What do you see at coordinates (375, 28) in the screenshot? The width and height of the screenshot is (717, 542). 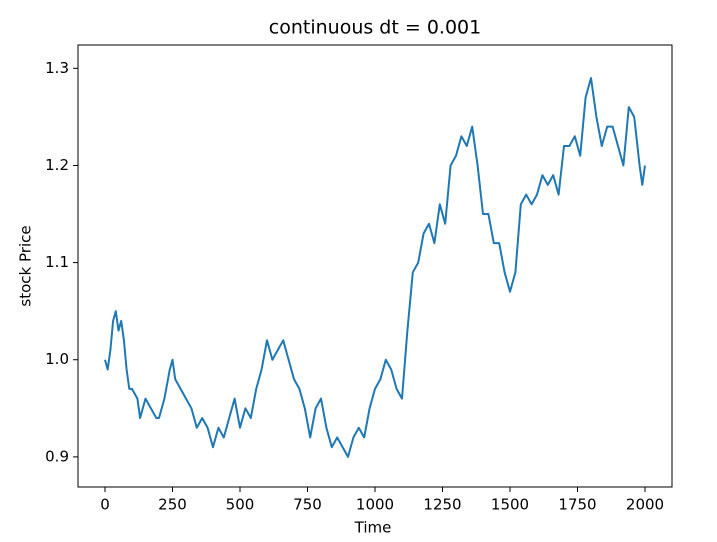 I see `chart-title: continuous dt = 0.001` at bounding box center [375, 28].